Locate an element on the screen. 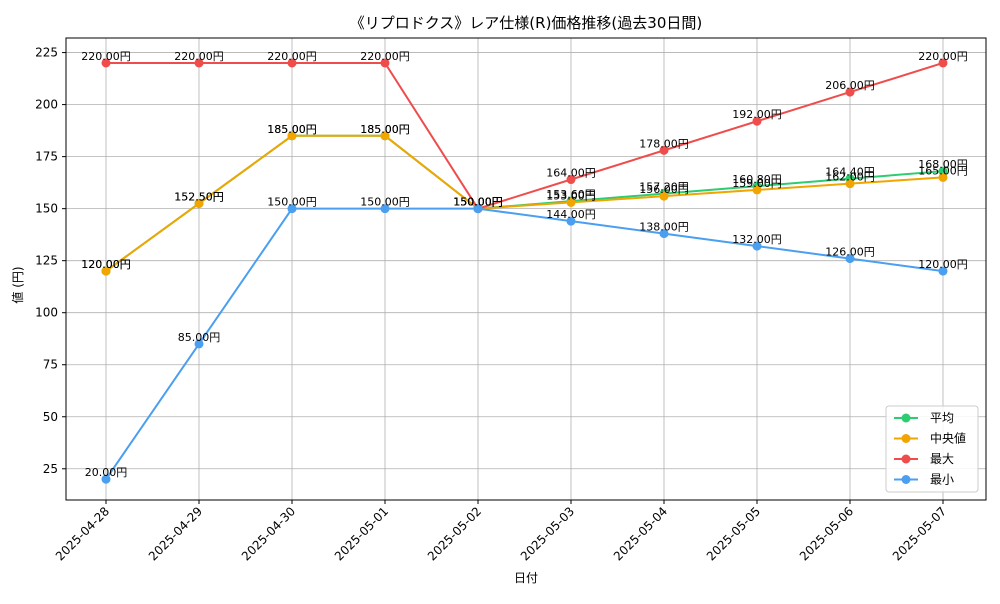  data-label: 132.00円 is located at coordinates (757, 239).